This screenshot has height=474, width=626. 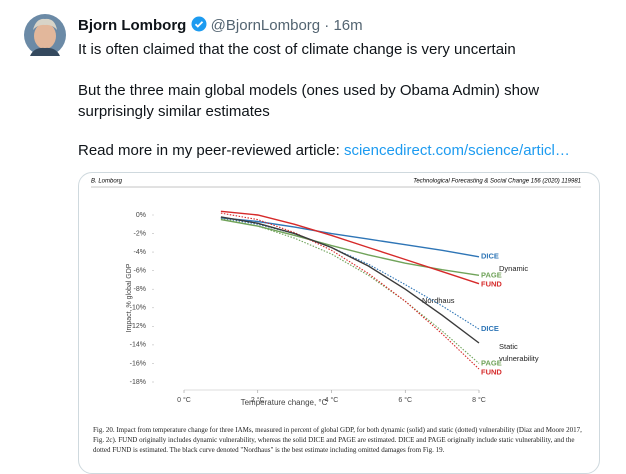 I want to click on y-tick-label: -18%, so click(x=138, y=382).